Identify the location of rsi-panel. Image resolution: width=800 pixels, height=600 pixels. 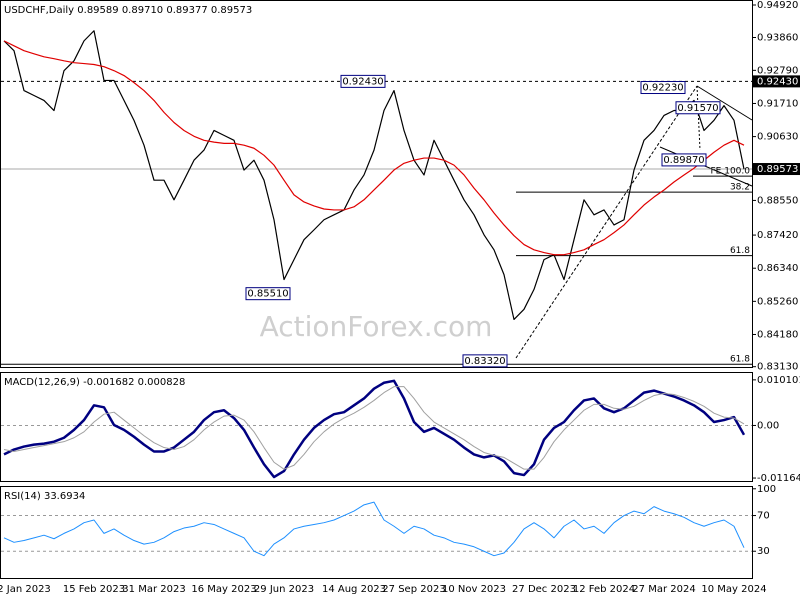
(376, 532).